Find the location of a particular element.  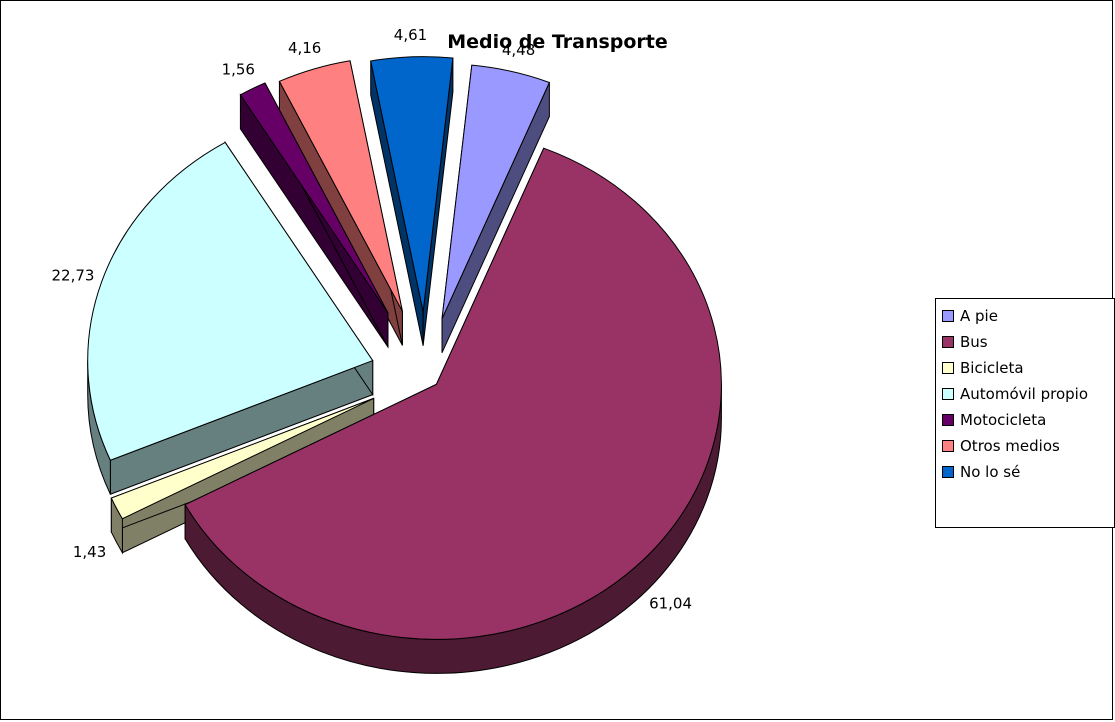

pie-slice-no-lo-s- is located at coordinates (412, 184).